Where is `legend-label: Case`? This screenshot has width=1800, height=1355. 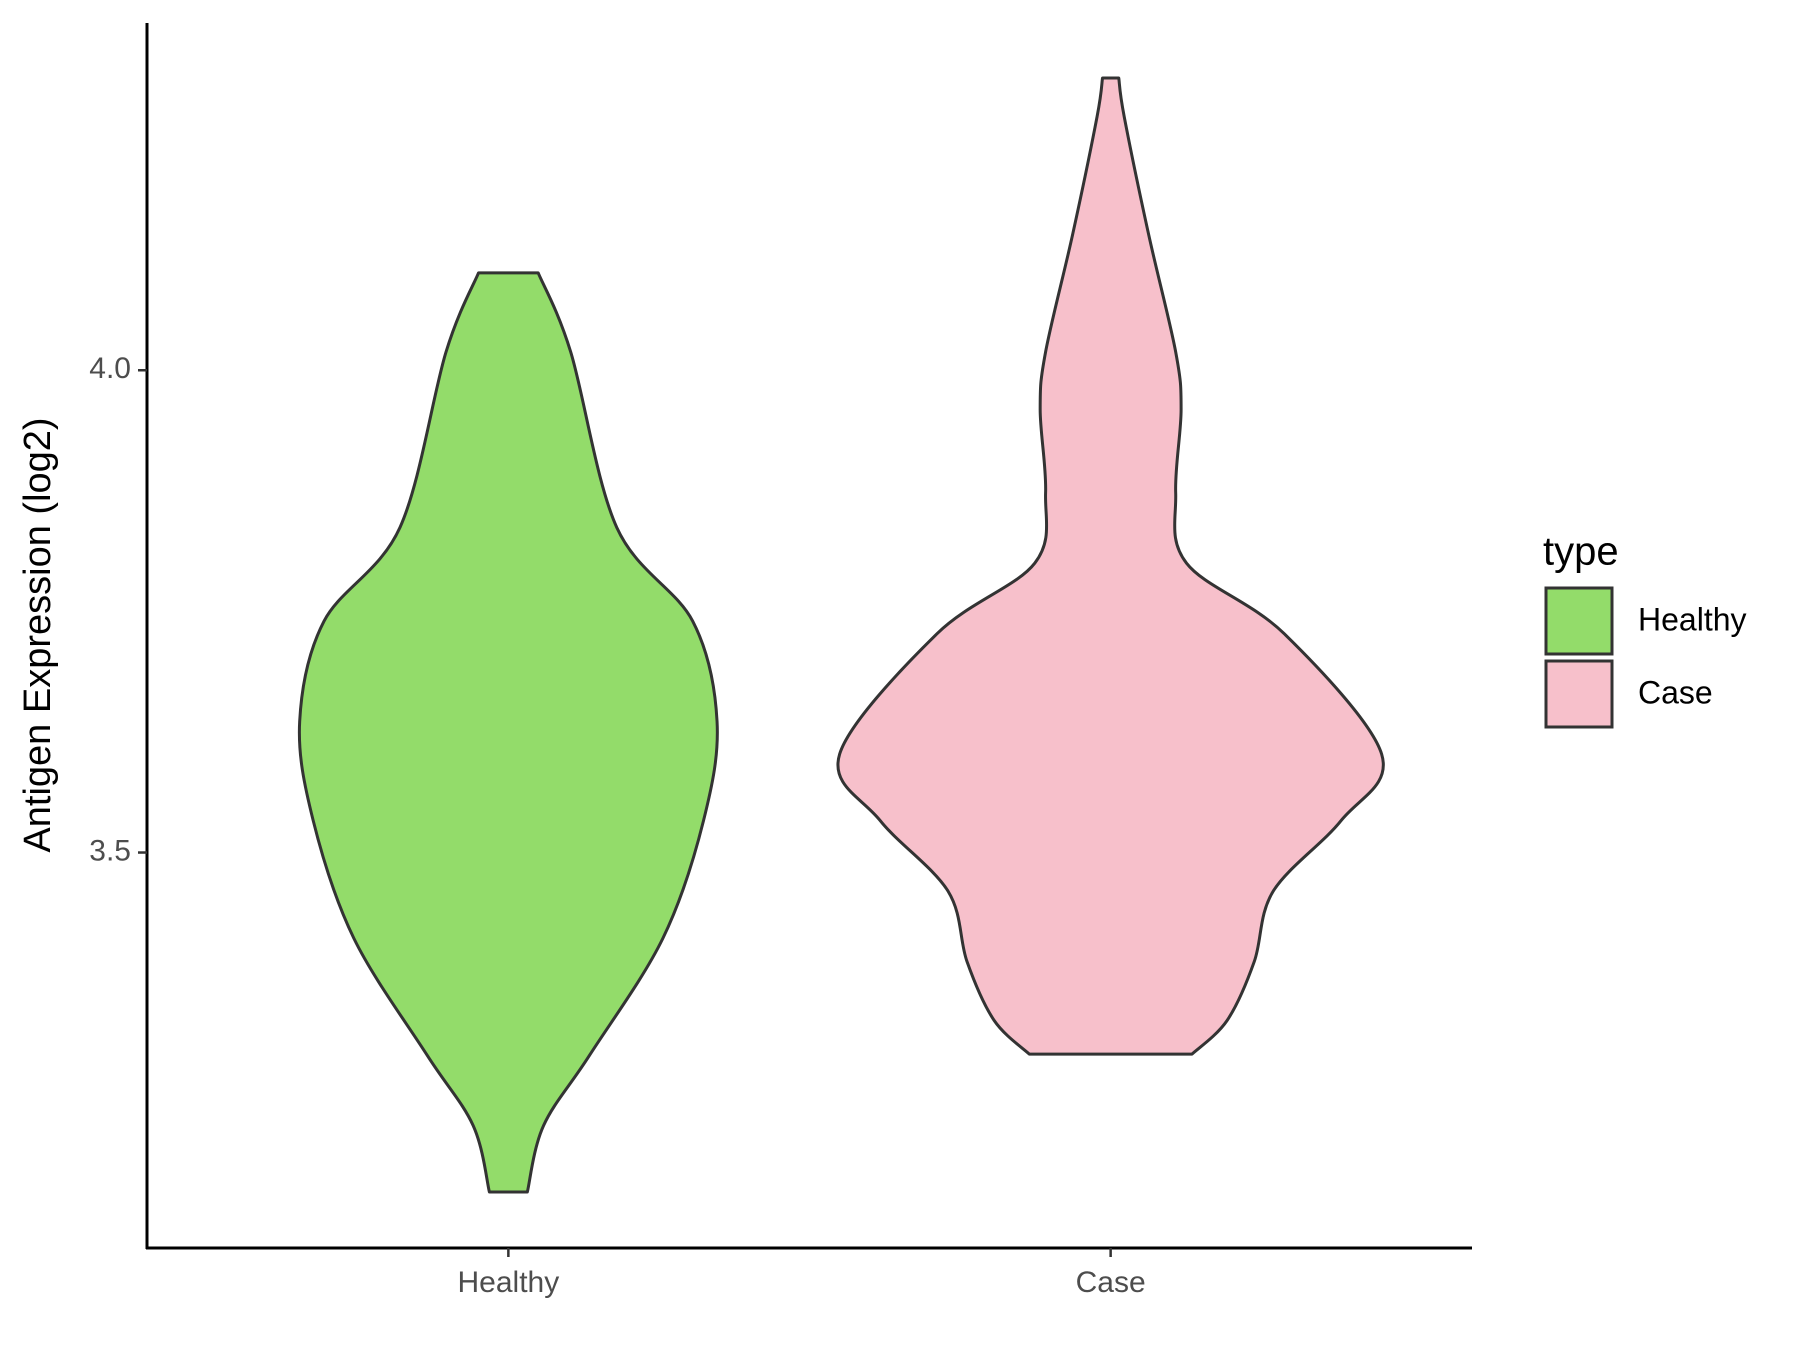 legend-label: Case is located at coordinates (1675, 692).